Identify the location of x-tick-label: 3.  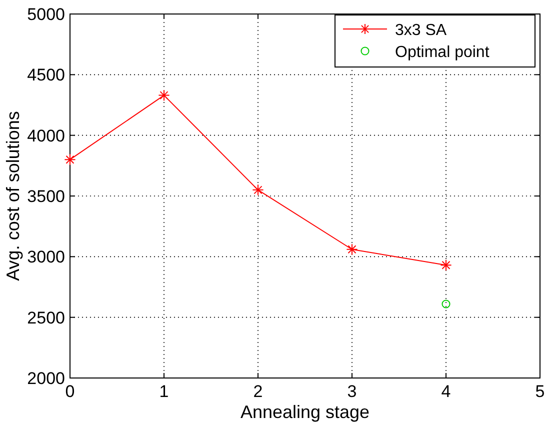
(352, 391).